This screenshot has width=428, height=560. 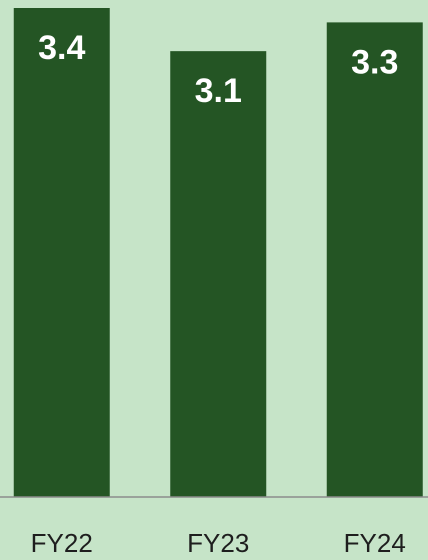 I want to click on data-label: 3.3, so click(x=374, y=62).